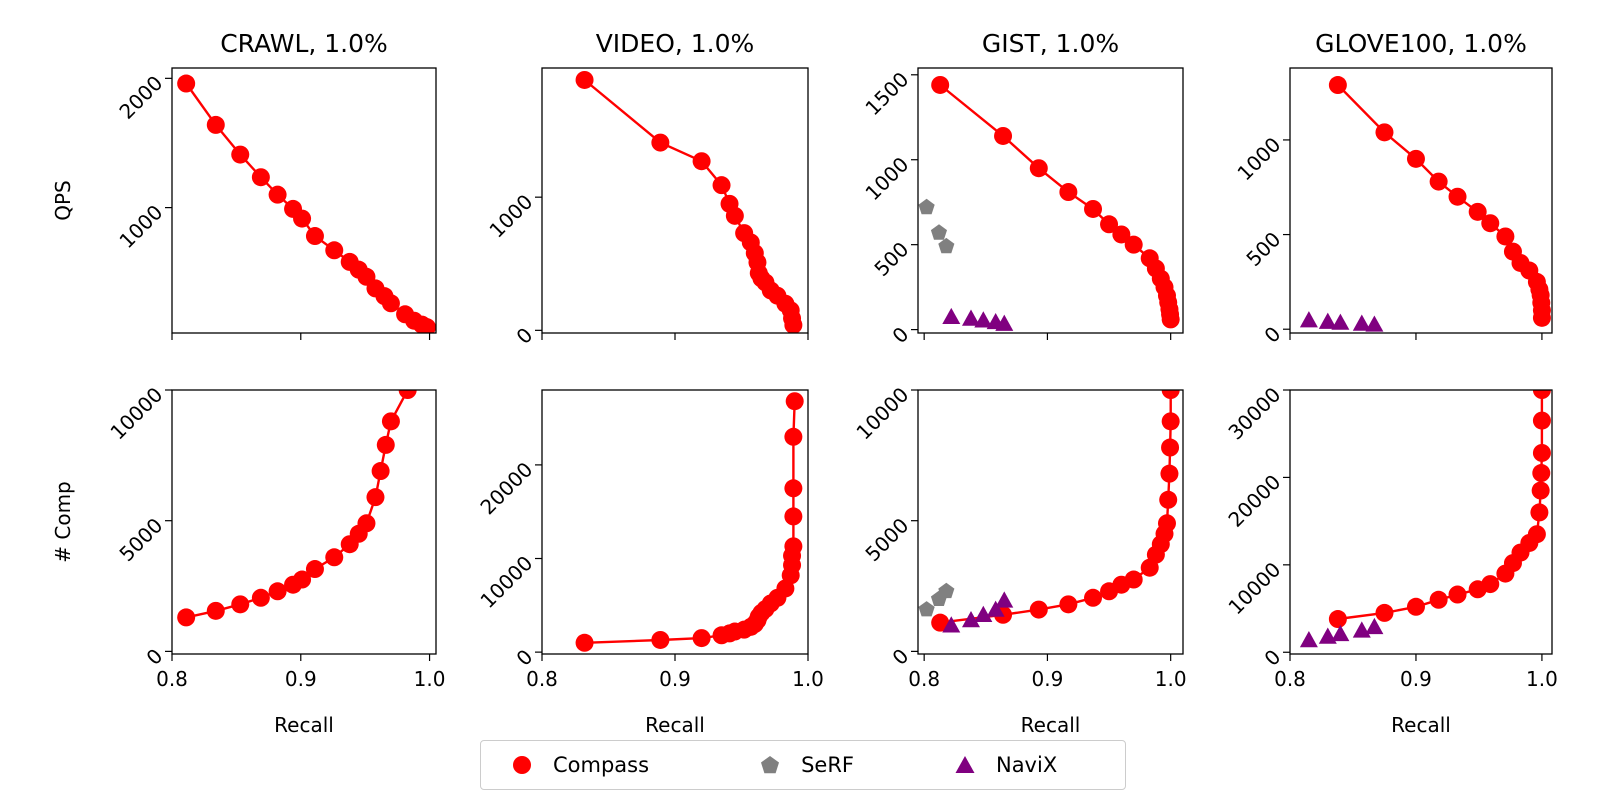 The image size is (1600, 800). Describe the element at coordinates (579, 765) in the screenshot. I see `legend-item-compass: Compass` at that location.